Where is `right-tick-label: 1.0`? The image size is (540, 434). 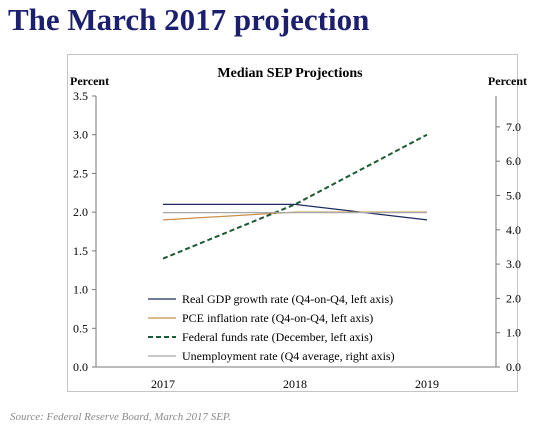
right-tick-label: 1.0 is located at coordinates (513, 333).